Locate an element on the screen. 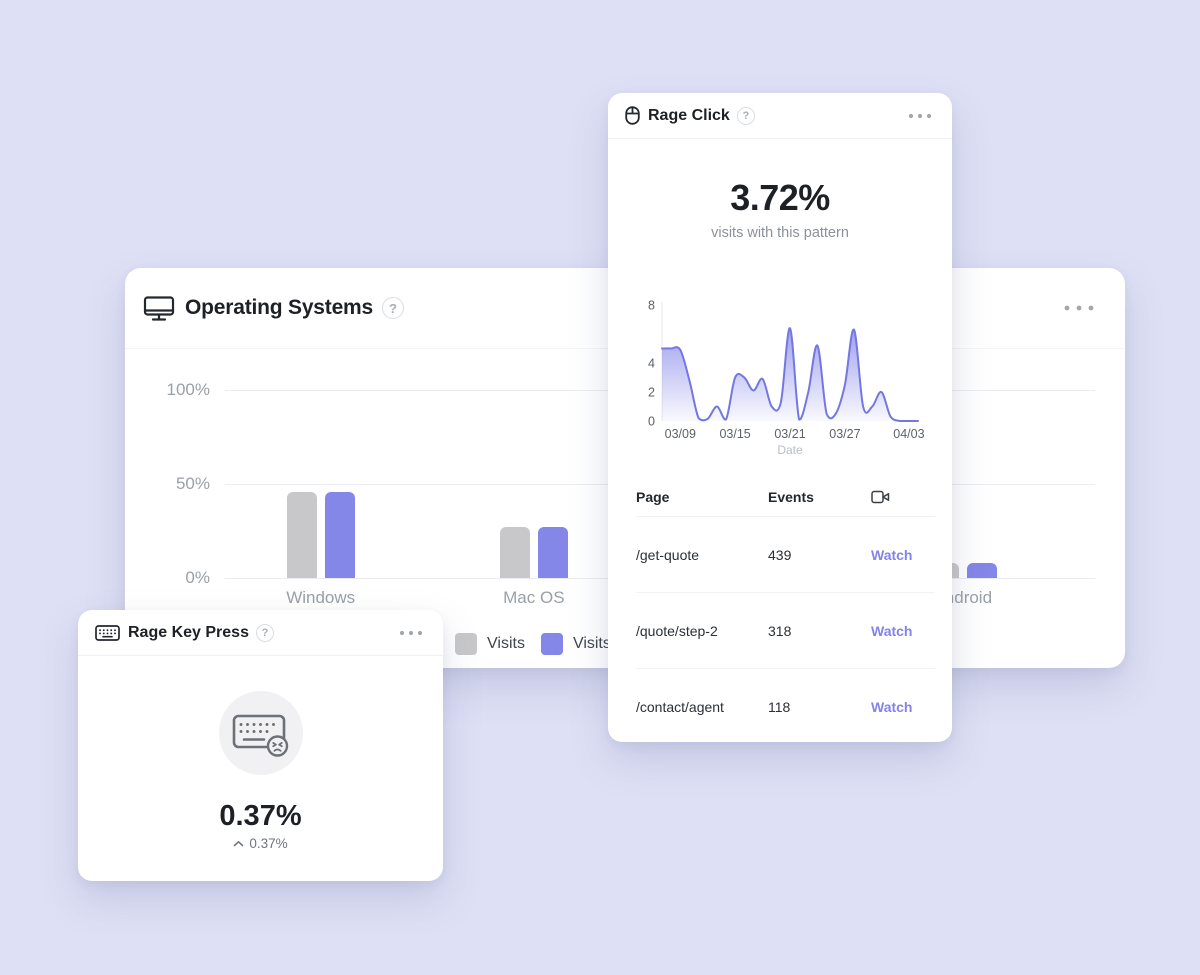 This screenshot has width=1200, height=975. x-ticks: 03/09 03/15 03/21 03/27 04/03 is located at coordinates (795, 434).